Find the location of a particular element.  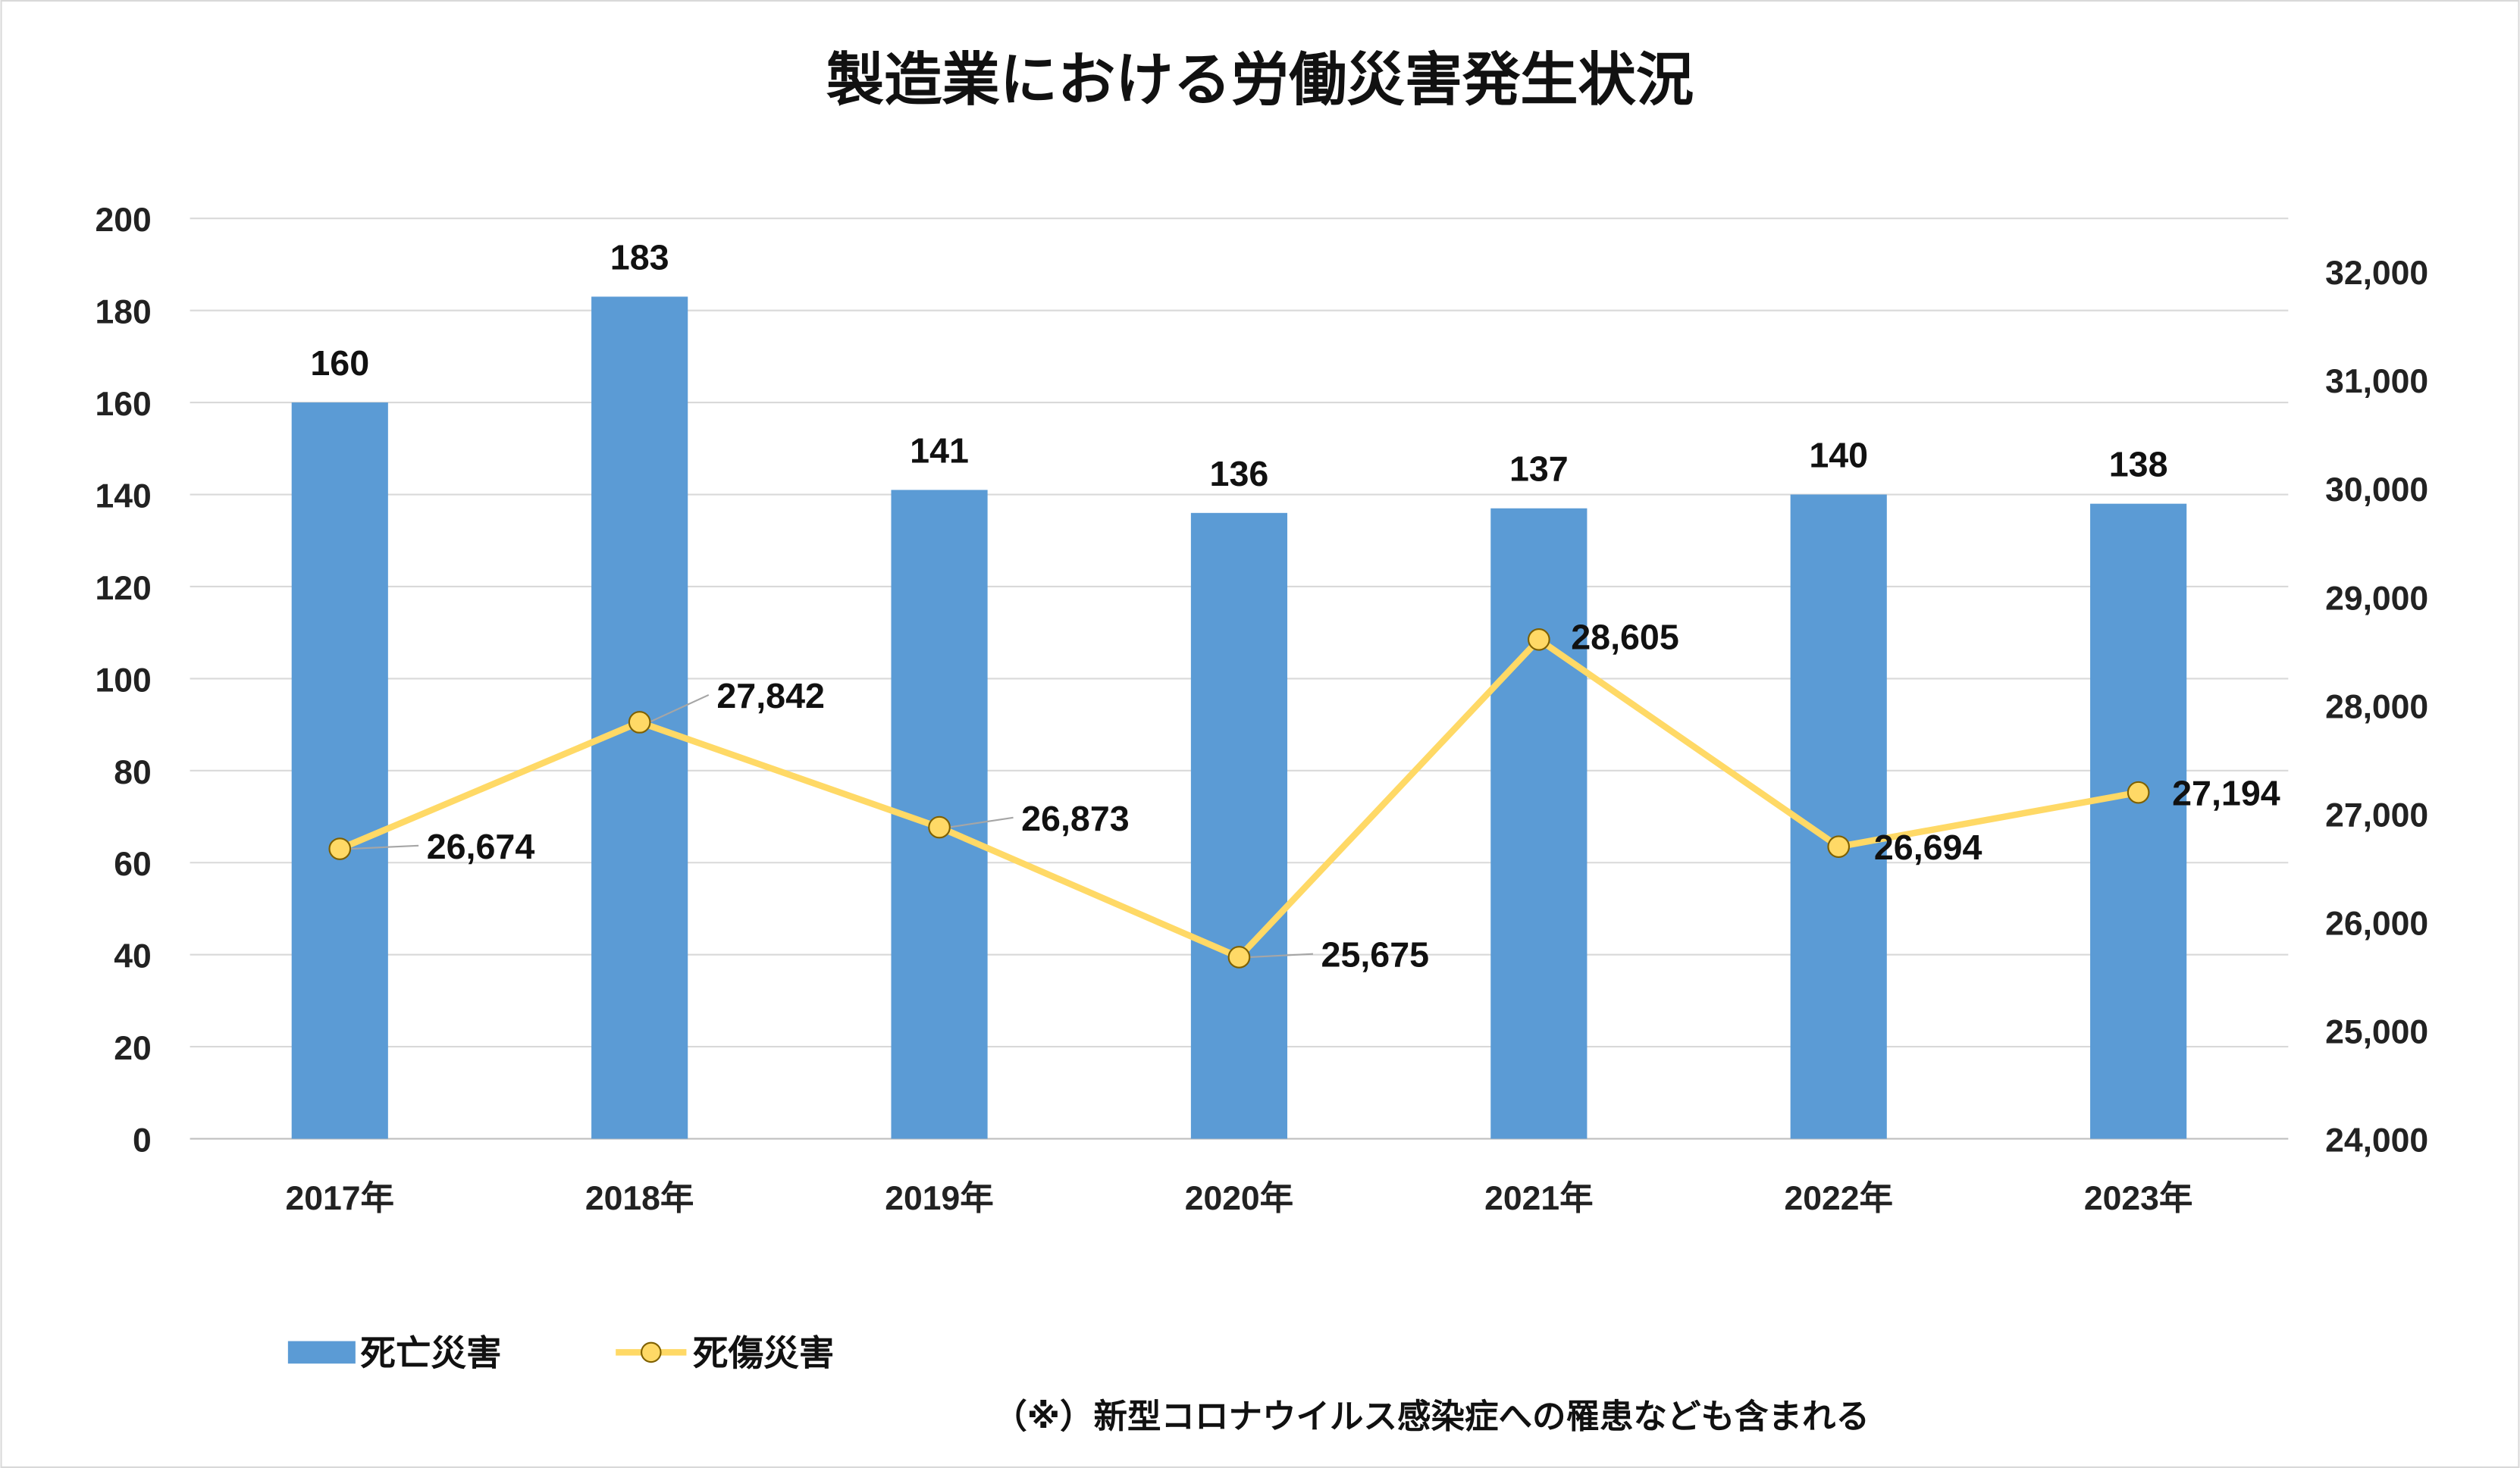

left-tick-label: 140 is located at coordinates (123, 496).